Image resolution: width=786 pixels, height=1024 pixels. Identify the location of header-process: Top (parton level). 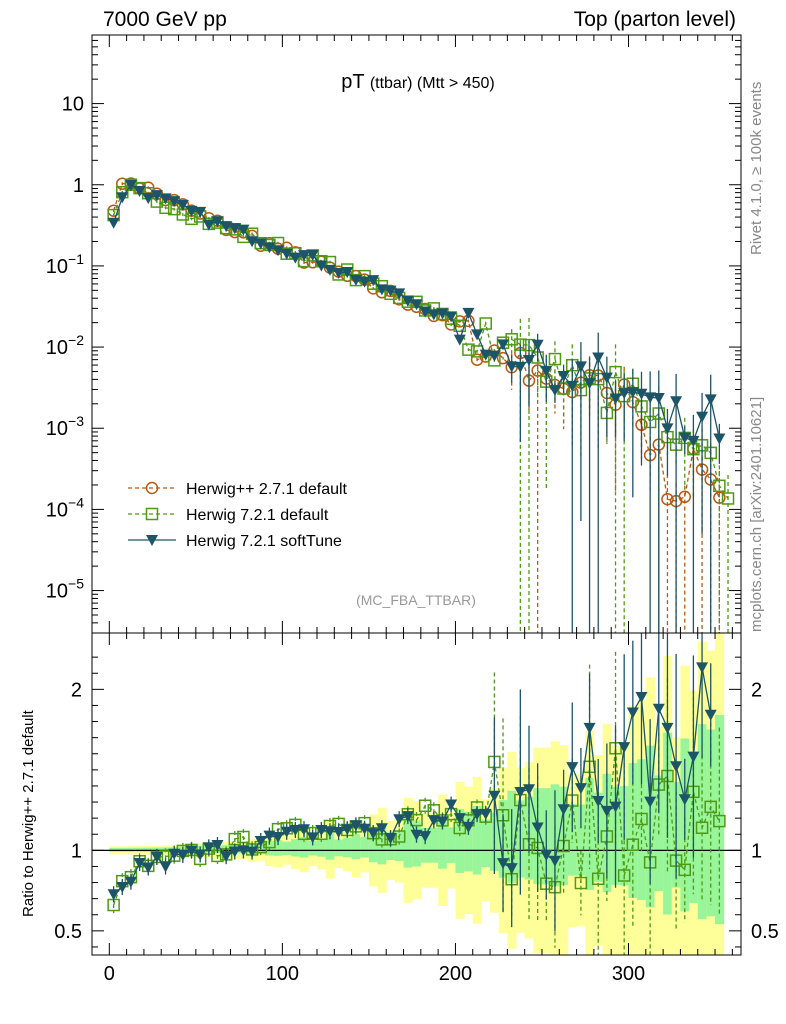
(654, 19).